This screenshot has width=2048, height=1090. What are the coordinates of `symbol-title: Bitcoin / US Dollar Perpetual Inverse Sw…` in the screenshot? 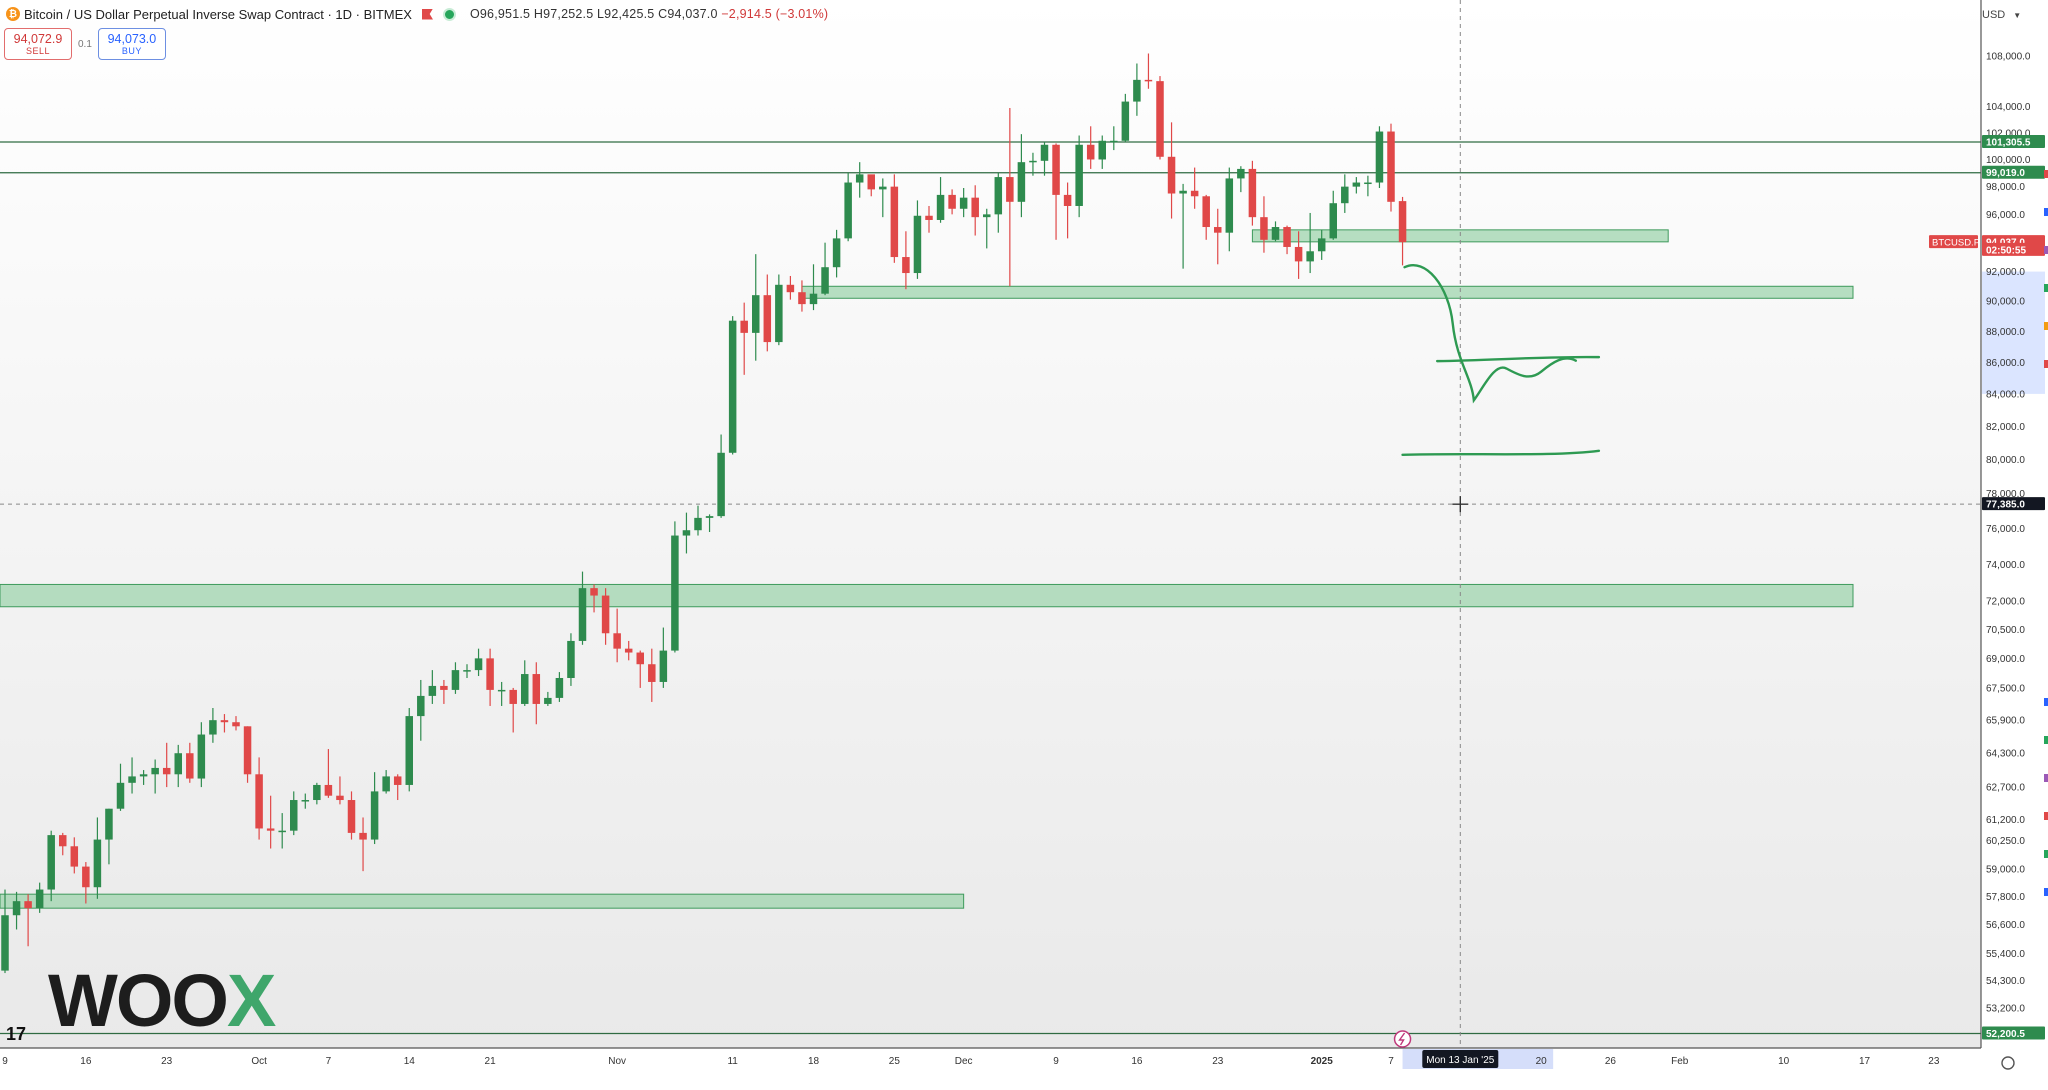 It's located at (218, 14).